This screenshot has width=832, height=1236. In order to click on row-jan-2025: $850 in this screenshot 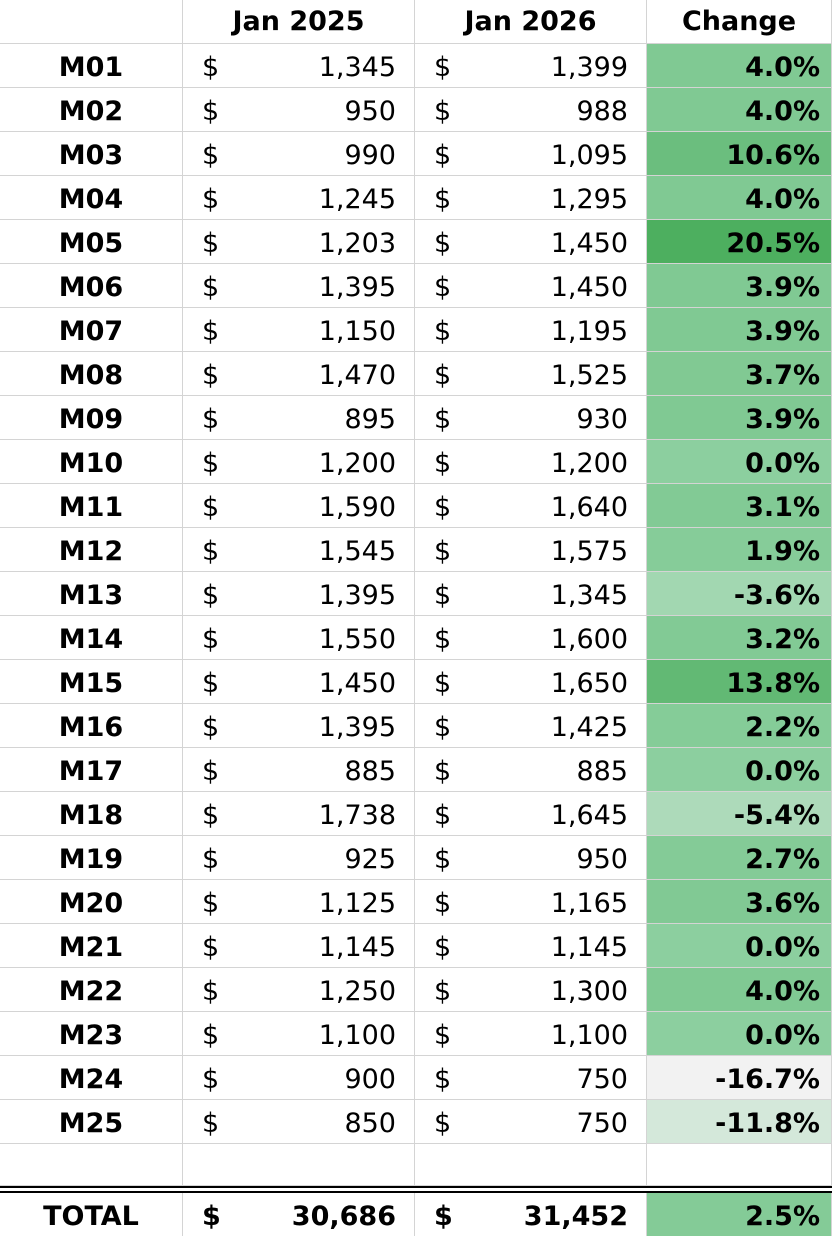, I will do `click(299, 1122)`.